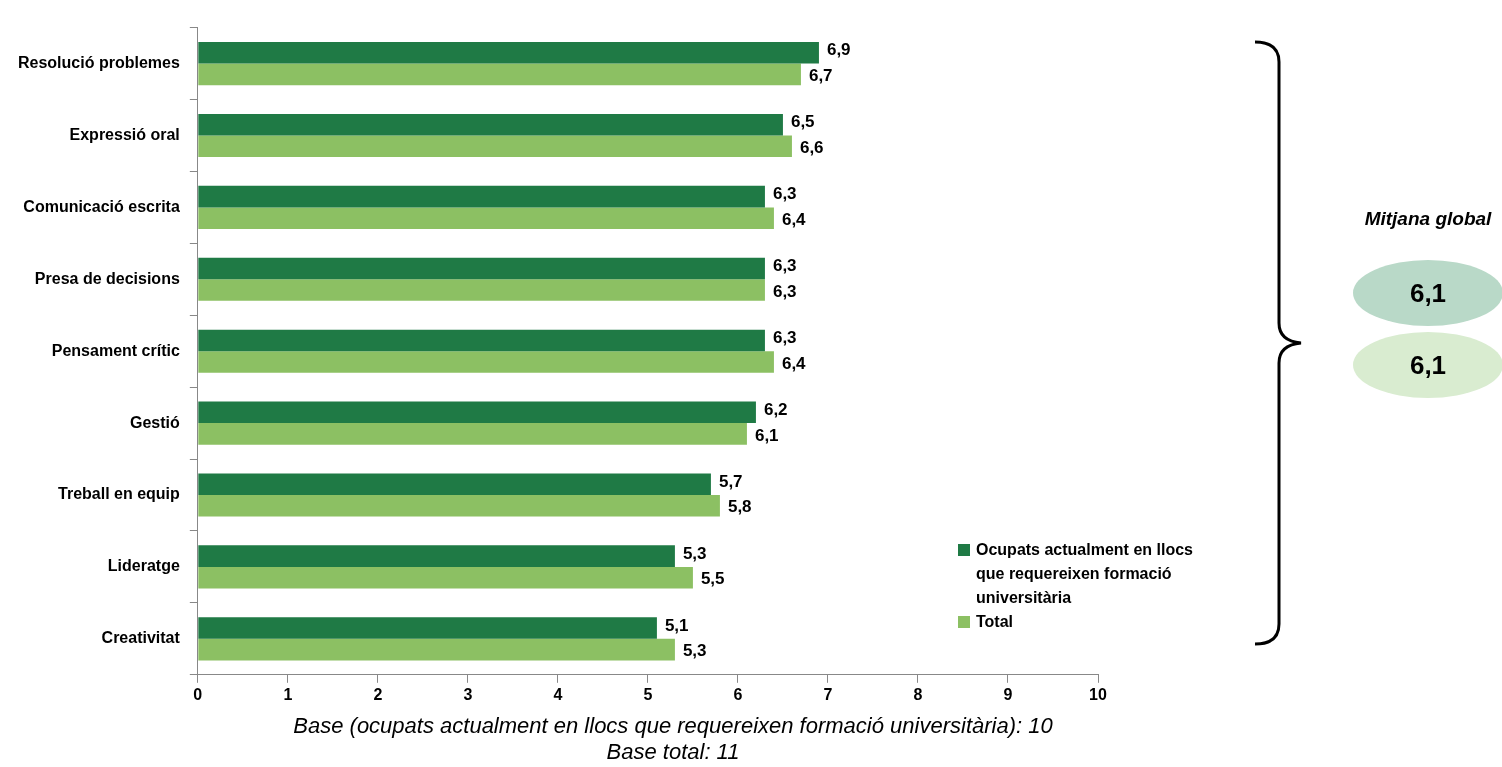 Image resolution: width=1502 pixels, height=767 pixels. I want to click on text: Mitjana global, so click(1428, 219).